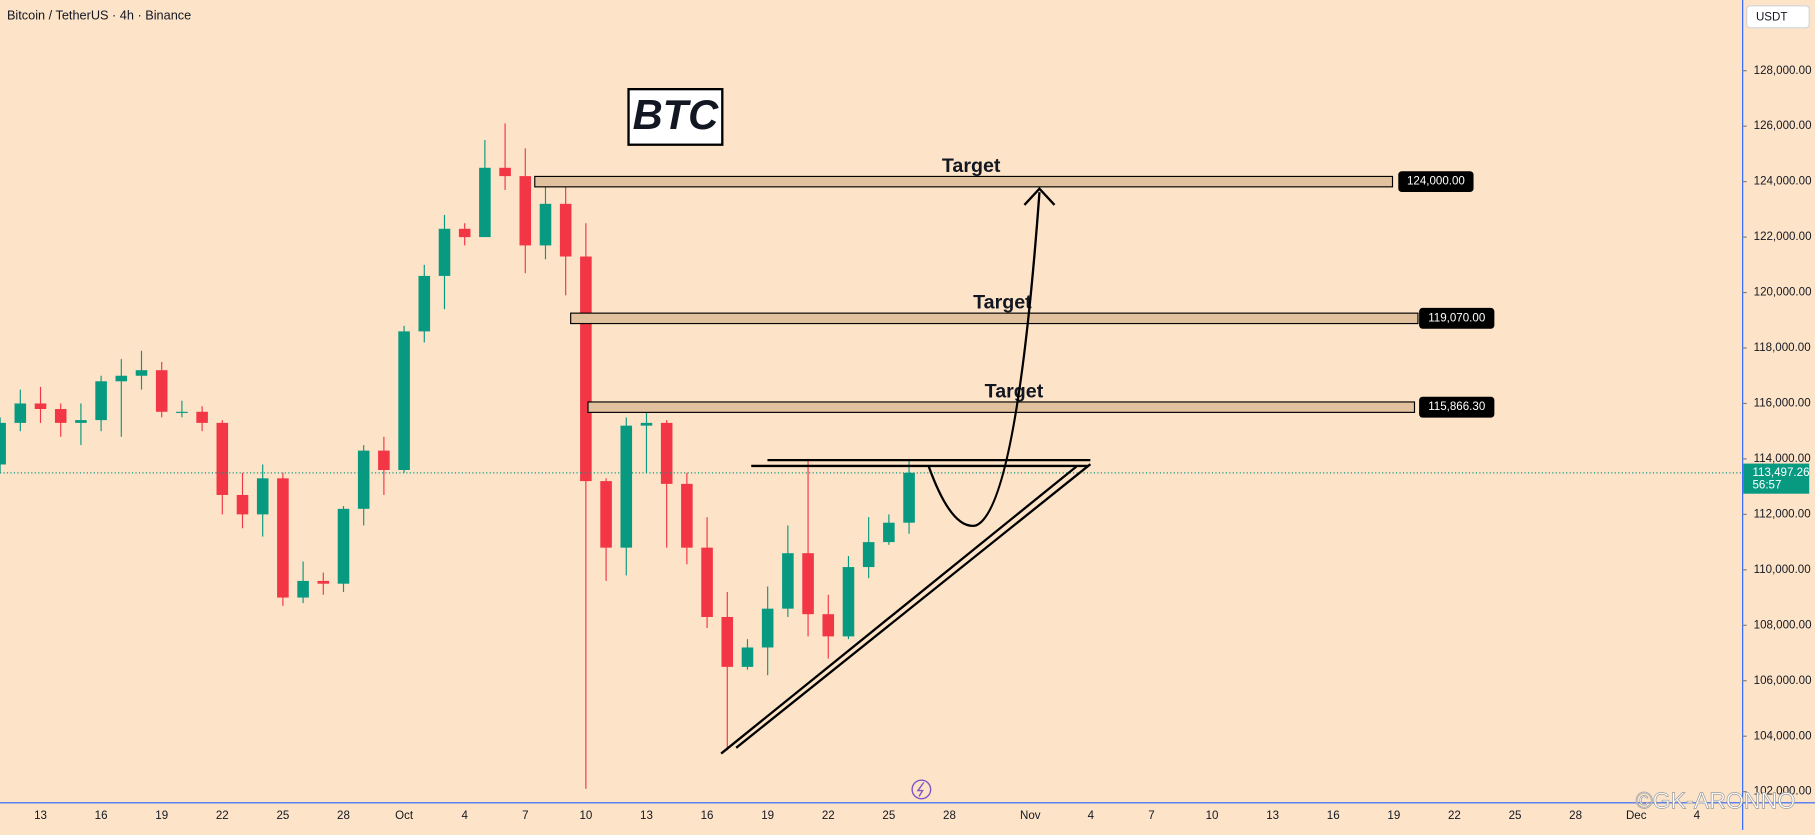 This screenshot has width=1815, height=835. What do you see at coordinates (99, 15) in the screenshot?
I see `symbol-title: Bitcoin / TetherUS · 4h · Binance` at bounding box center [99, 15].